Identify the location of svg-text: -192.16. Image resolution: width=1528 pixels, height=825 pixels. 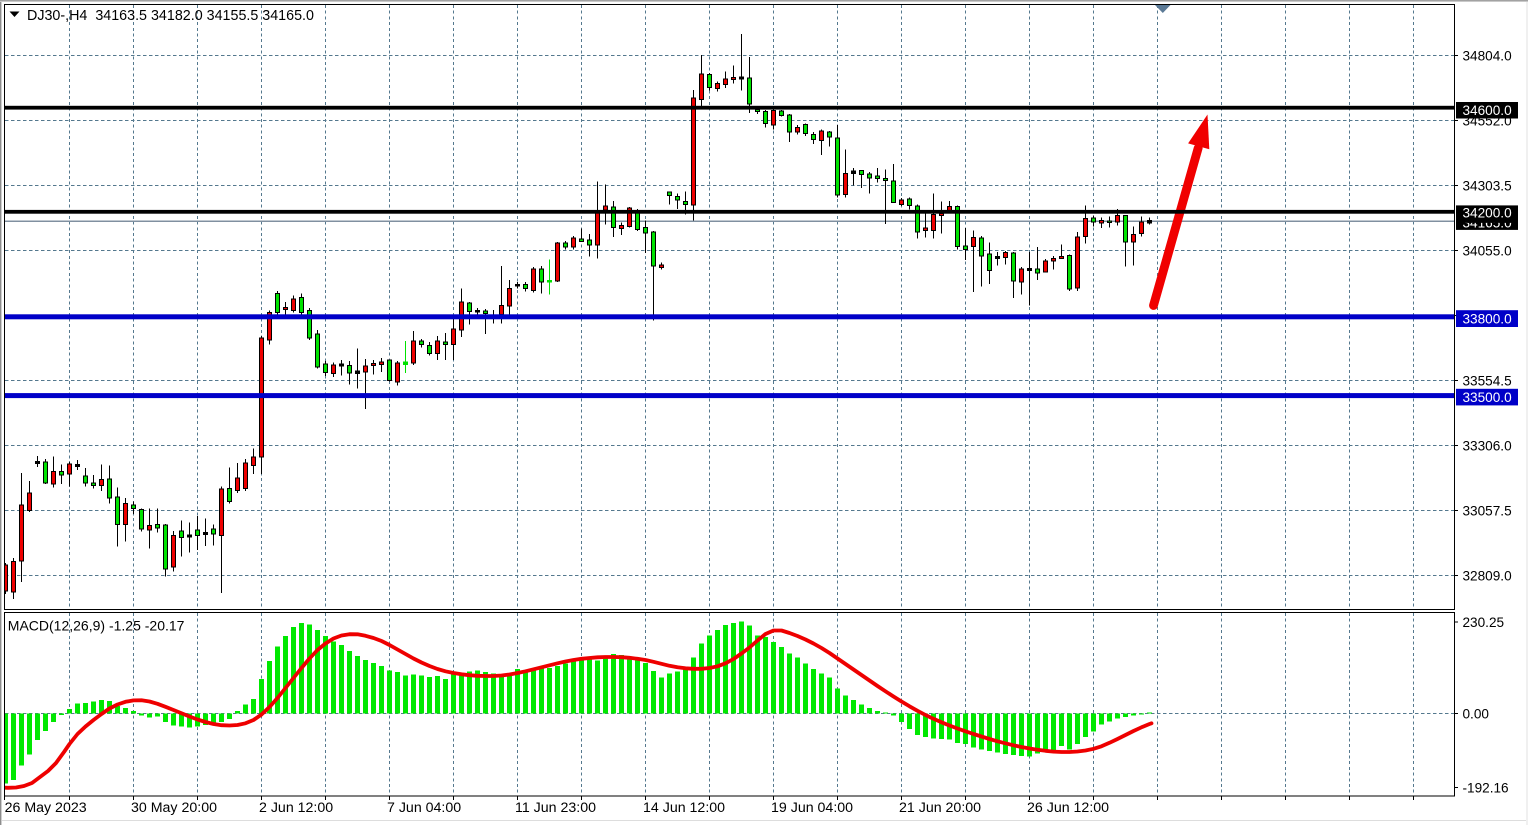
(1486, 787).